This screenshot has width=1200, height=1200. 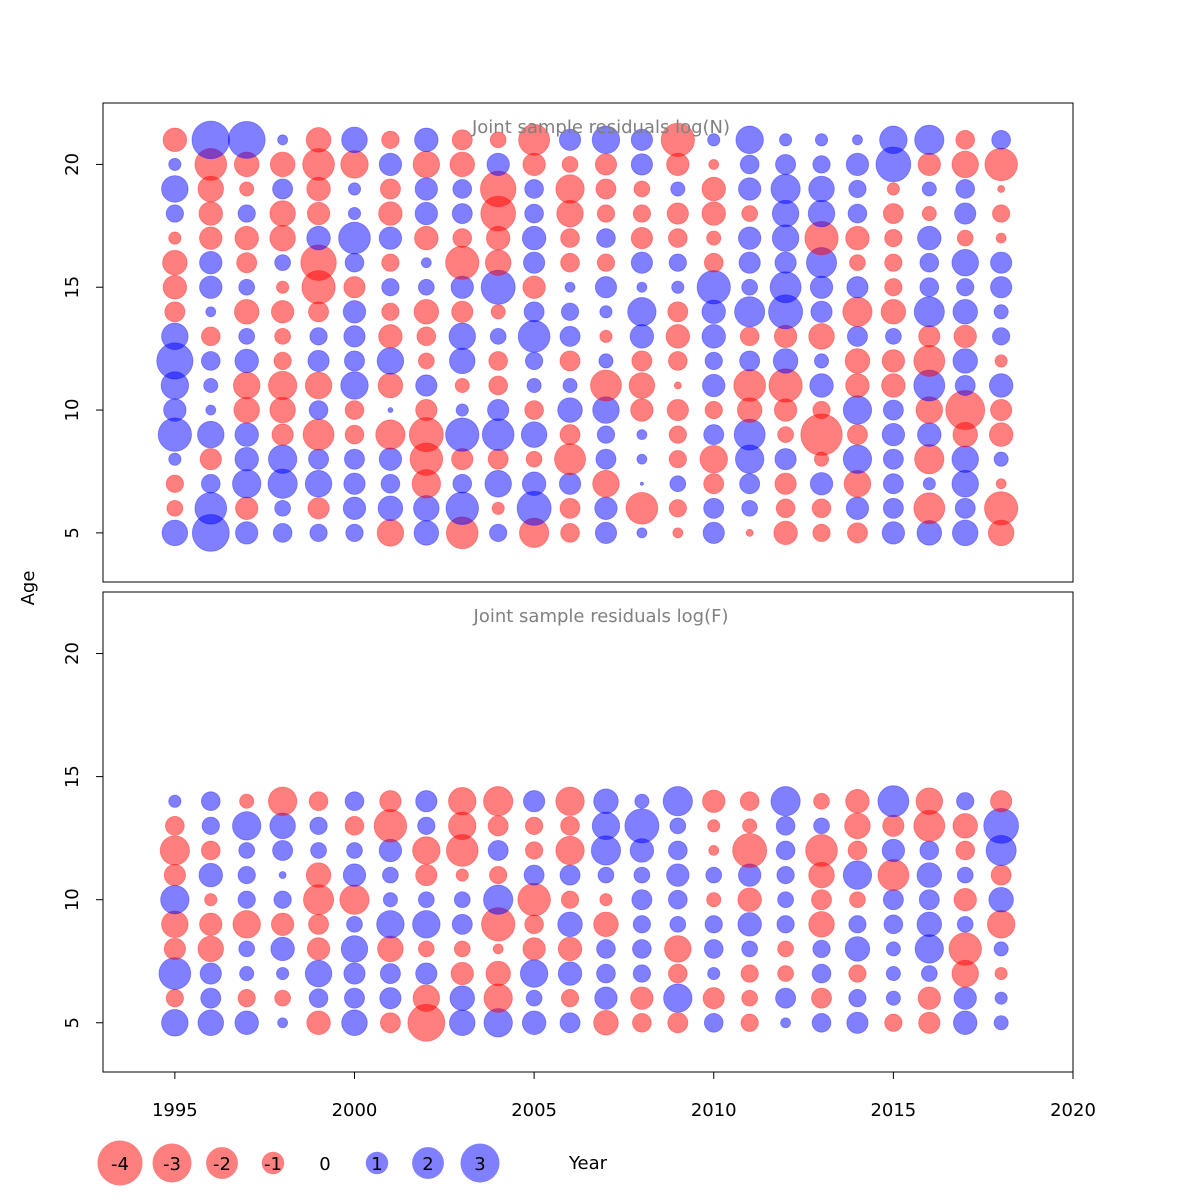 I want to click on legend-item: -3, so click(x=172, y=1163).